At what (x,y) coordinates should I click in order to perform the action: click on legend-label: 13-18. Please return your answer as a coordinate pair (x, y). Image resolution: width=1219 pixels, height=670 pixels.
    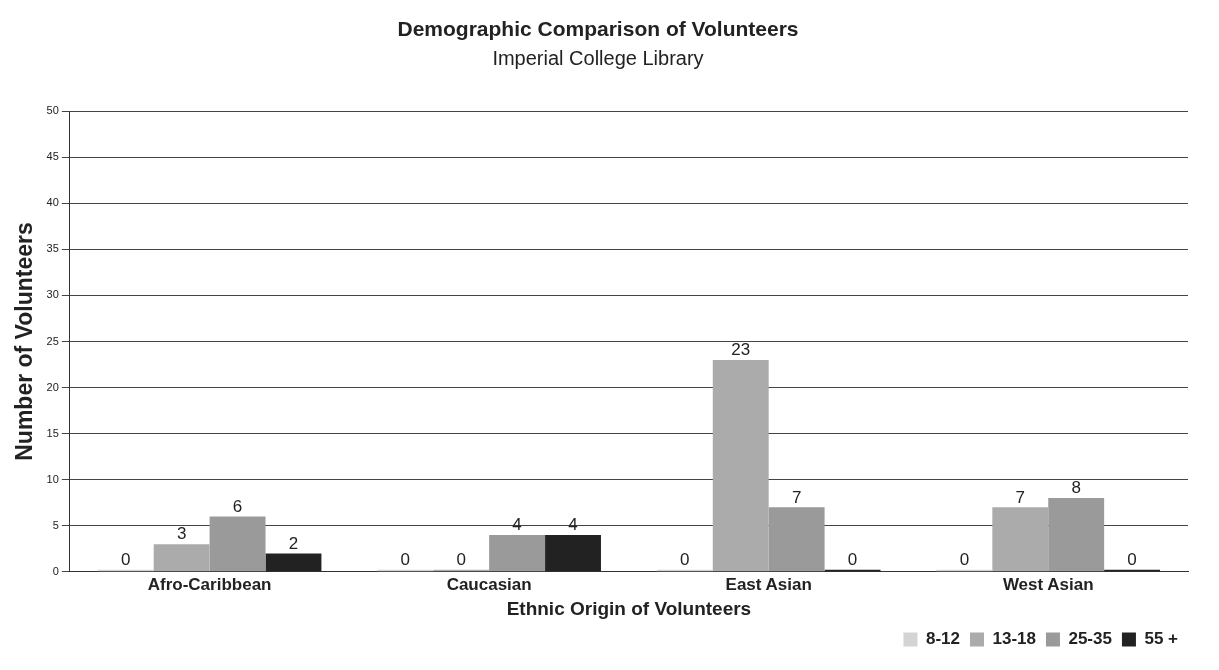
    Looking at the image, I should click on (1014, 639).